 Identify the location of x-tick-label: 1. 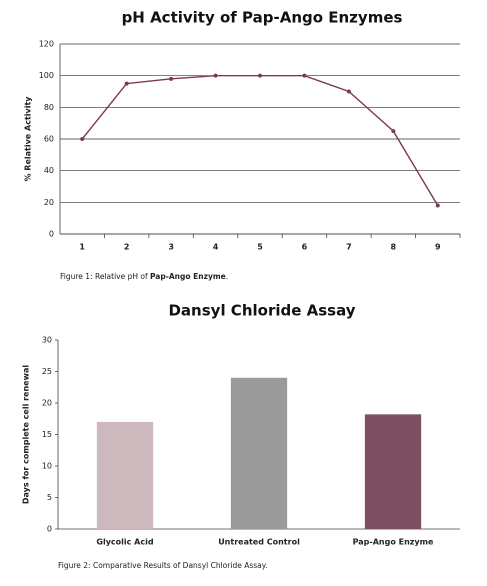
(82, 247).